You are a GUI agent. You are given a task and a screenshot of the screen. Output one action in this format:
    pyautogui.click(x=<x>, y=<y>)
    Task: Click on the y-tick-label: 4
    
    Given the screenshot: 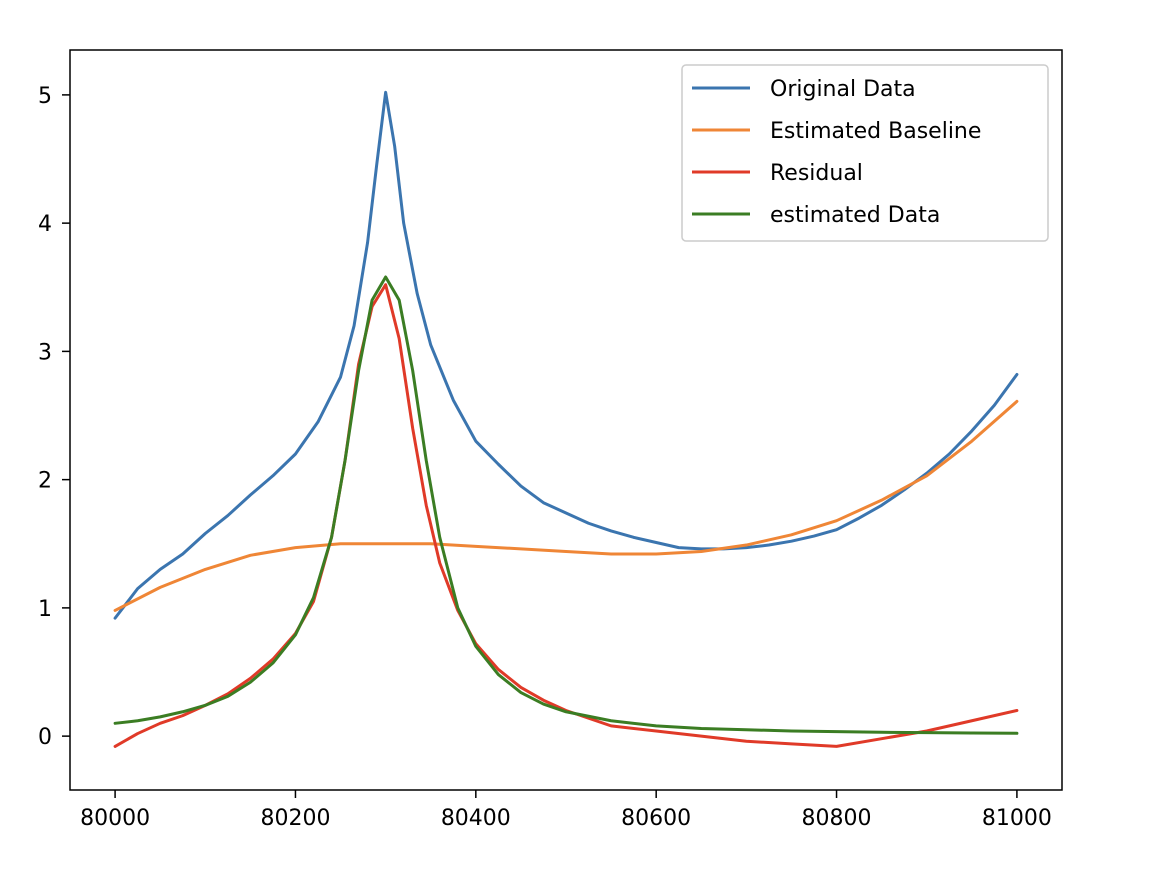 What is the action you would take?
    pyautogui.click(x=45, y=224)
    